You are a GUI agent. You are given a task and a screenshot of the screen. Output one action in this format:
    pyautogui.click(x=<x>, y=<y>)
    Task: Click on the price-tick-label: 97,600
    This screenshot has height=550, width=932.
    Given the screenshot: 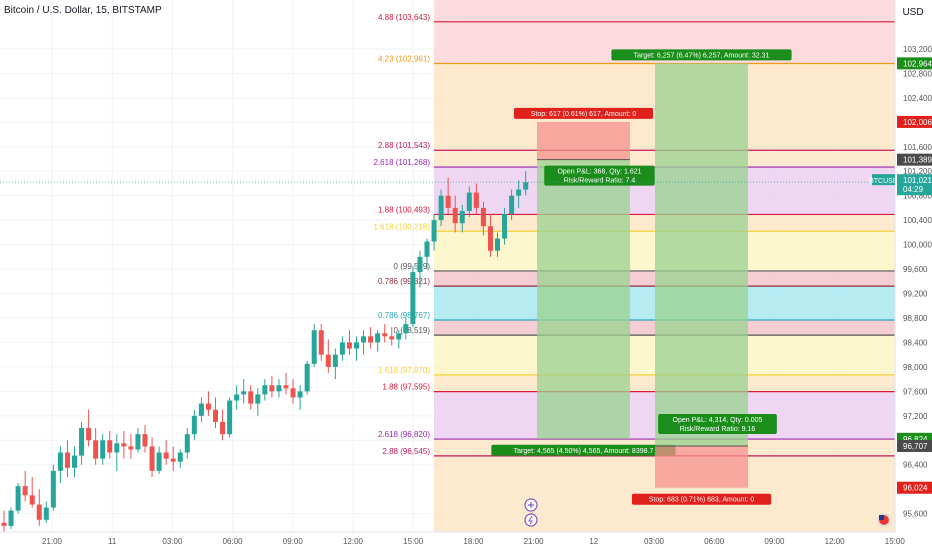 What is the action you would take?
    pyautogui.click(x=915, y=391)
    